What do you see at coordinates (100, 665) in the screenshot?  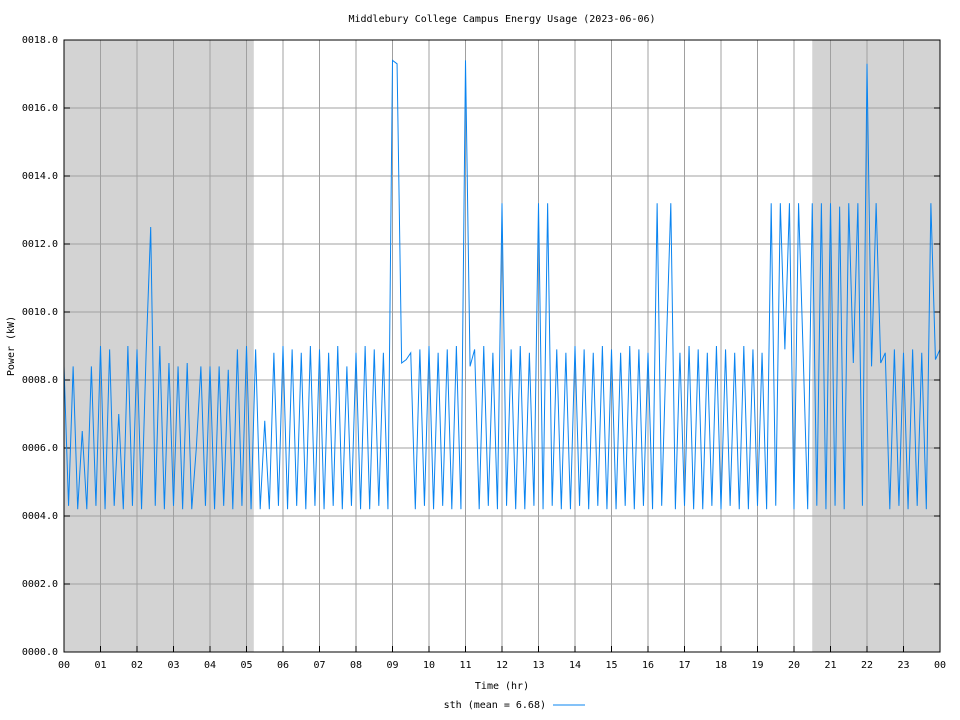 I see `x-tick-label: 01` at bounding box center [100, 665].